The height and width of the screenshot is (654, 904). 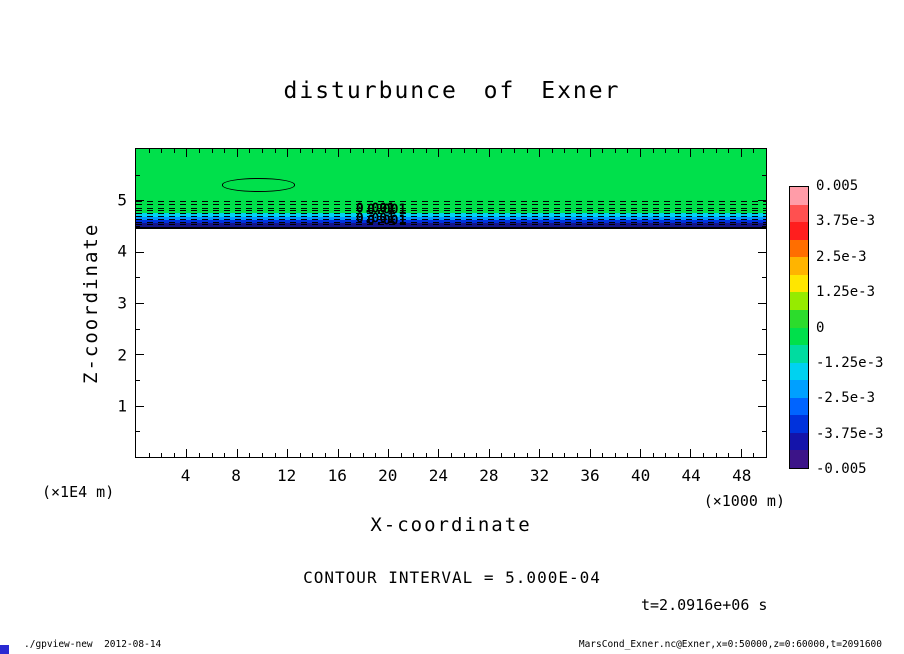 I want to click on contour-fill-band, so click(x=451, y=214).